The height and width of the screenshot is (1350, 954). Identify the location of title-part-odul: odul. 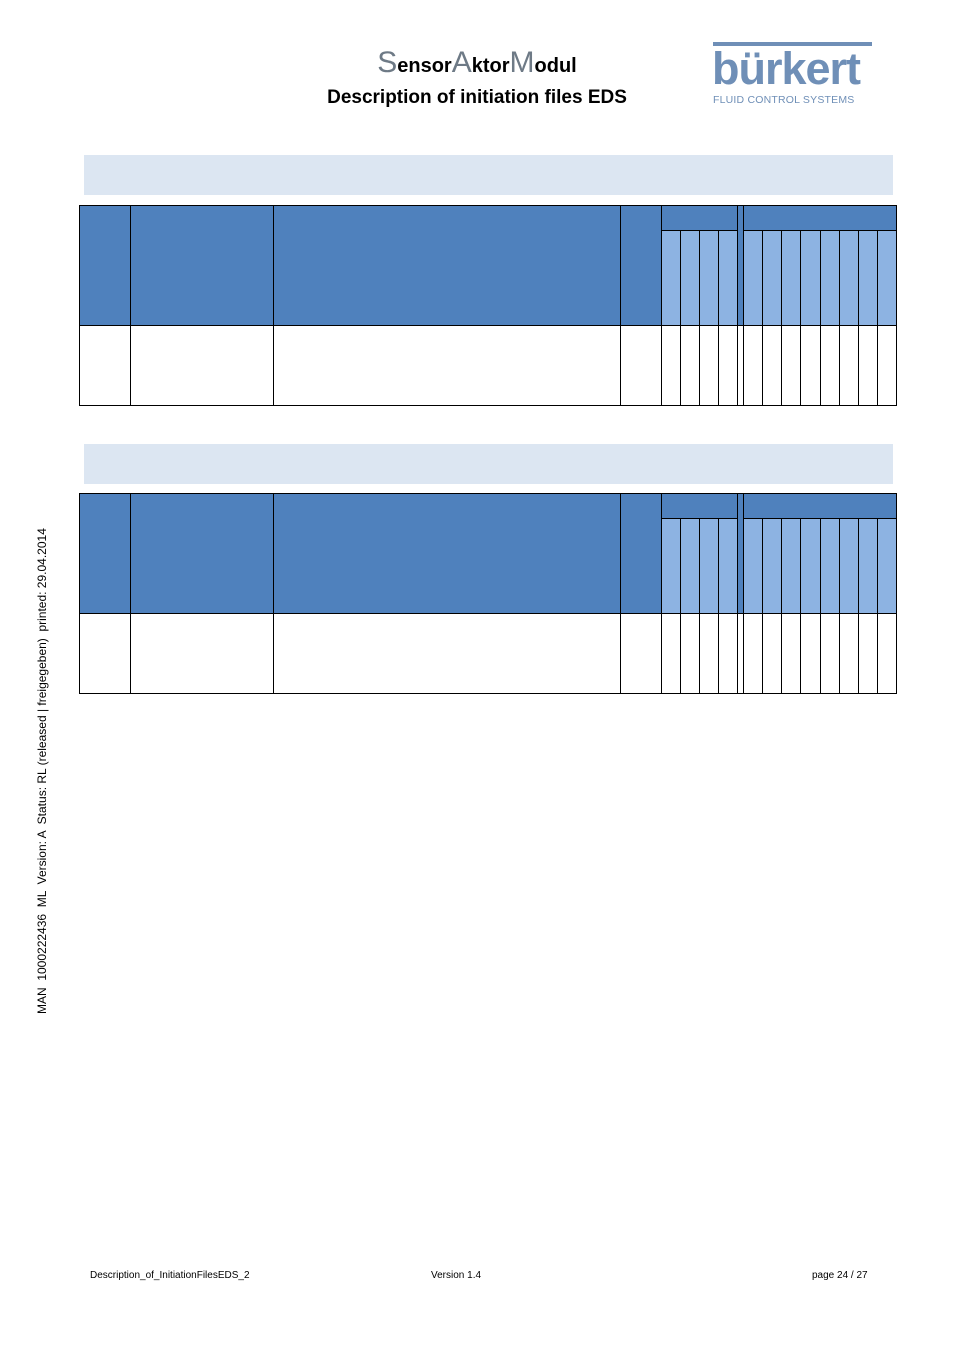
(555, 66).